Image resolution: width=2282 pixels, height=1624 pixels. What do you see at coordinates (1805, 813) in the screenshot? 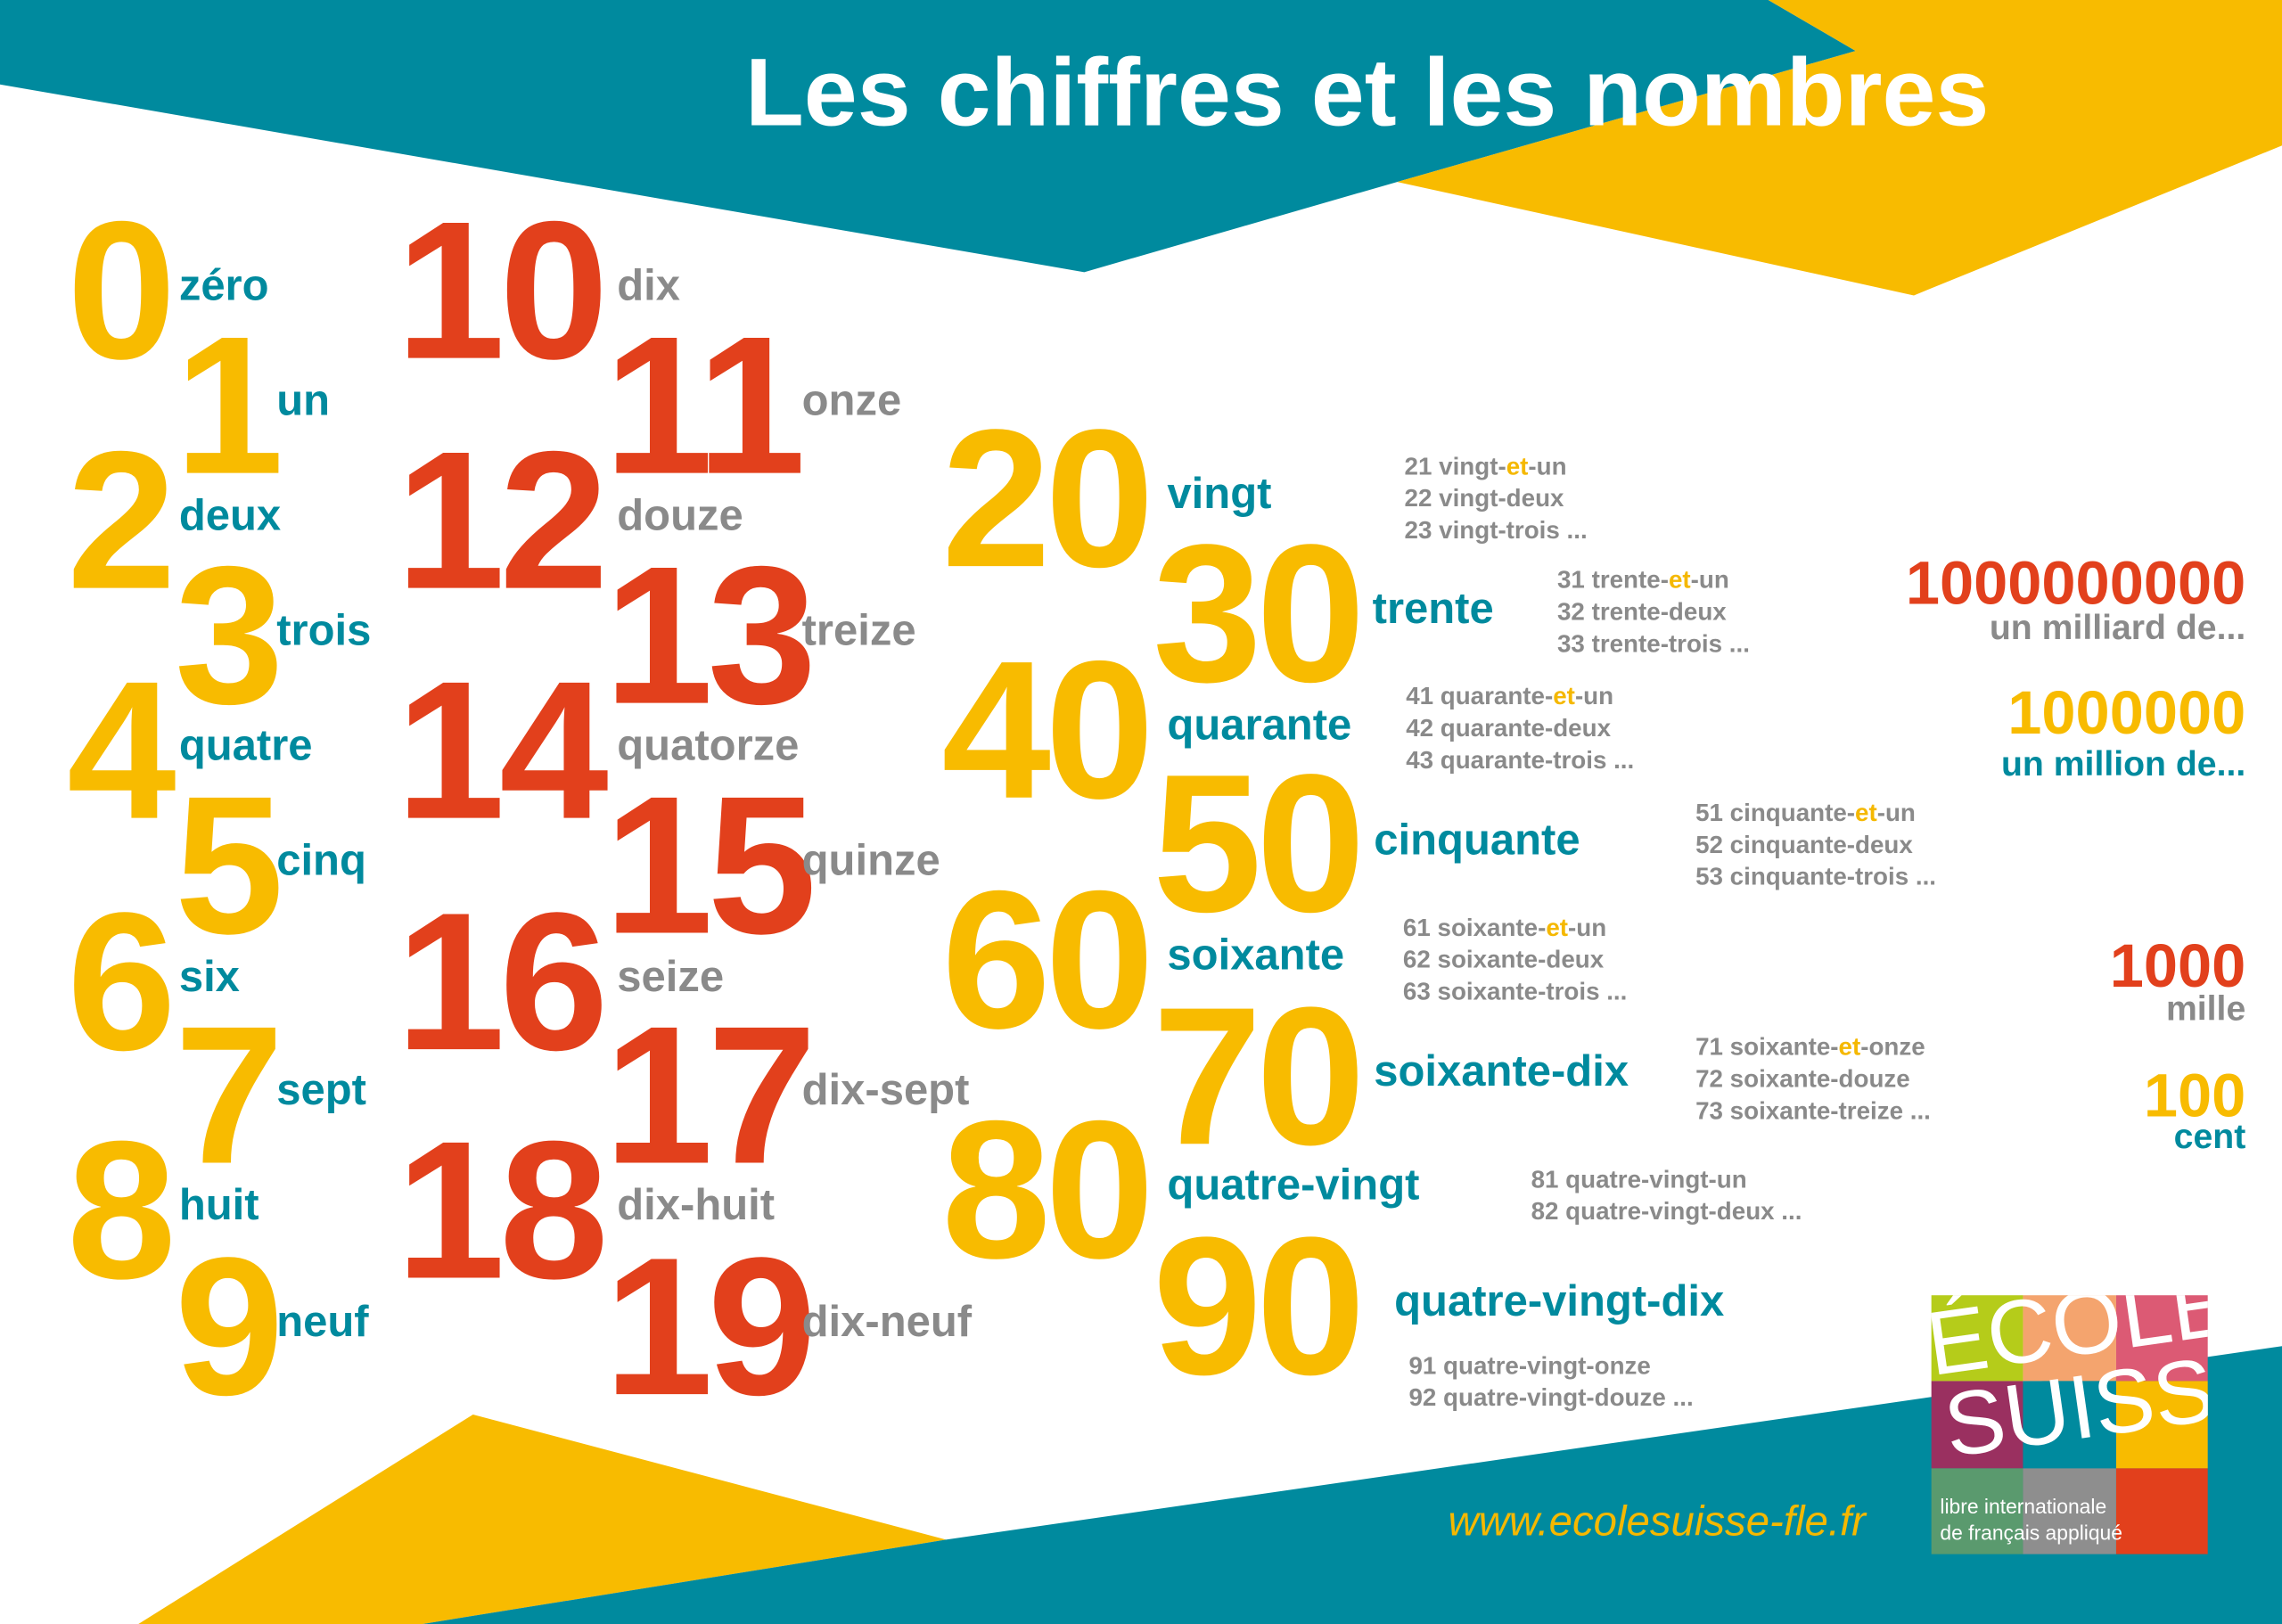
I see `example-51: 51 cinquante-et-un` at bounding box center [1805, 813].